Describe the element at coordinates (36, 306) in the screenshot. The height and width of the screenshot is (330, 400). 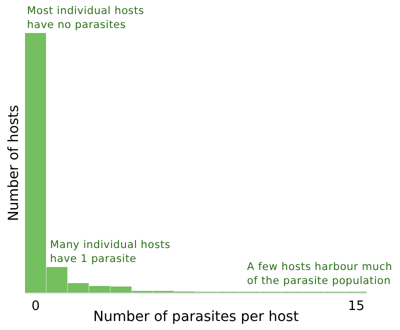
I see `x-tick-label: 0` at that location.